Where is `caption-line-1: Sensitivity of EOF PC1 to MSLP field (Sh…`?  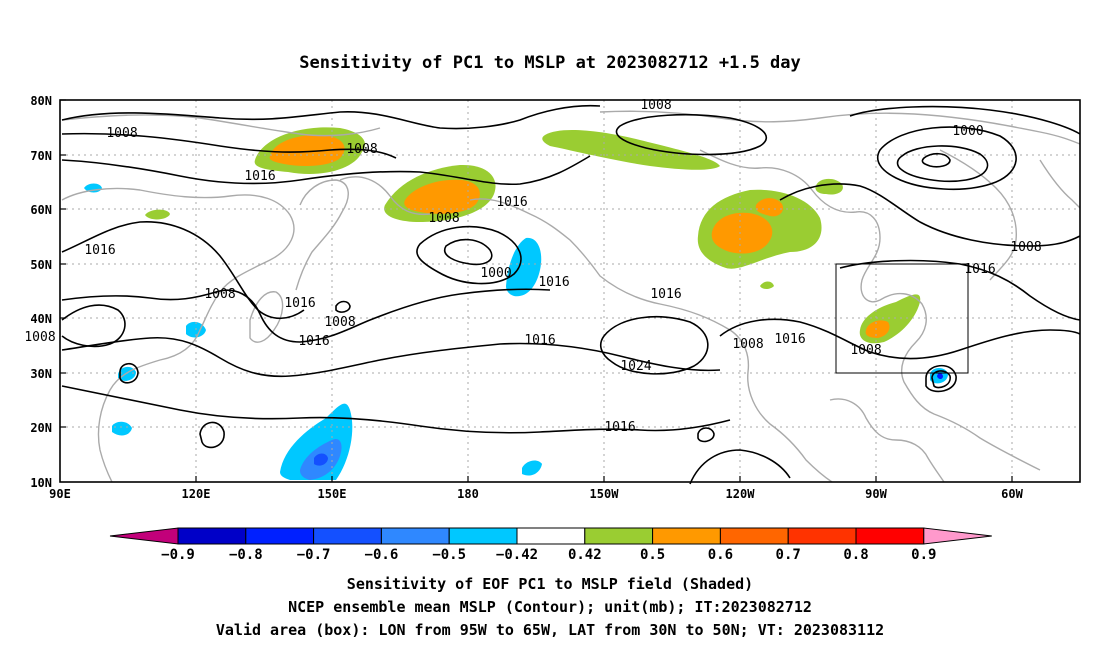
caption-line-1: Sensitivity of EOF PC1 to MSLP field (Sh… is located at coordinates (550, 584).